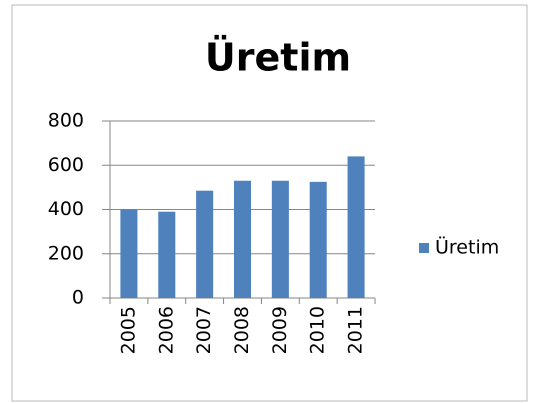  I want to click on y-tick-label: 0, so click(78, 298).